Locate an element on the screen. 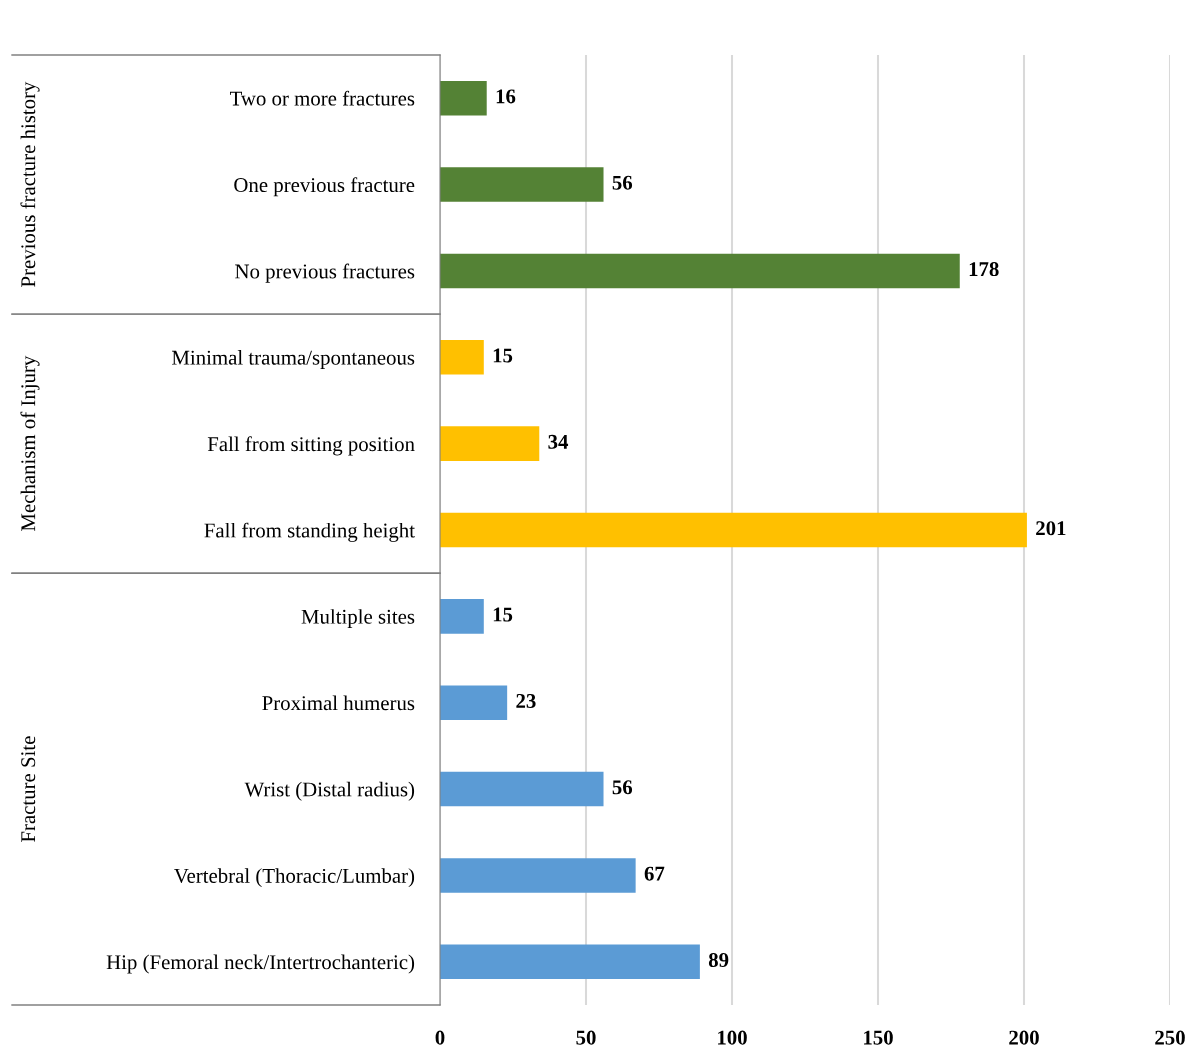 Image resolution: width=1197 pixels, height=1059 pixels. x-tick-label: 100 is located at coordinates (732, 1037).